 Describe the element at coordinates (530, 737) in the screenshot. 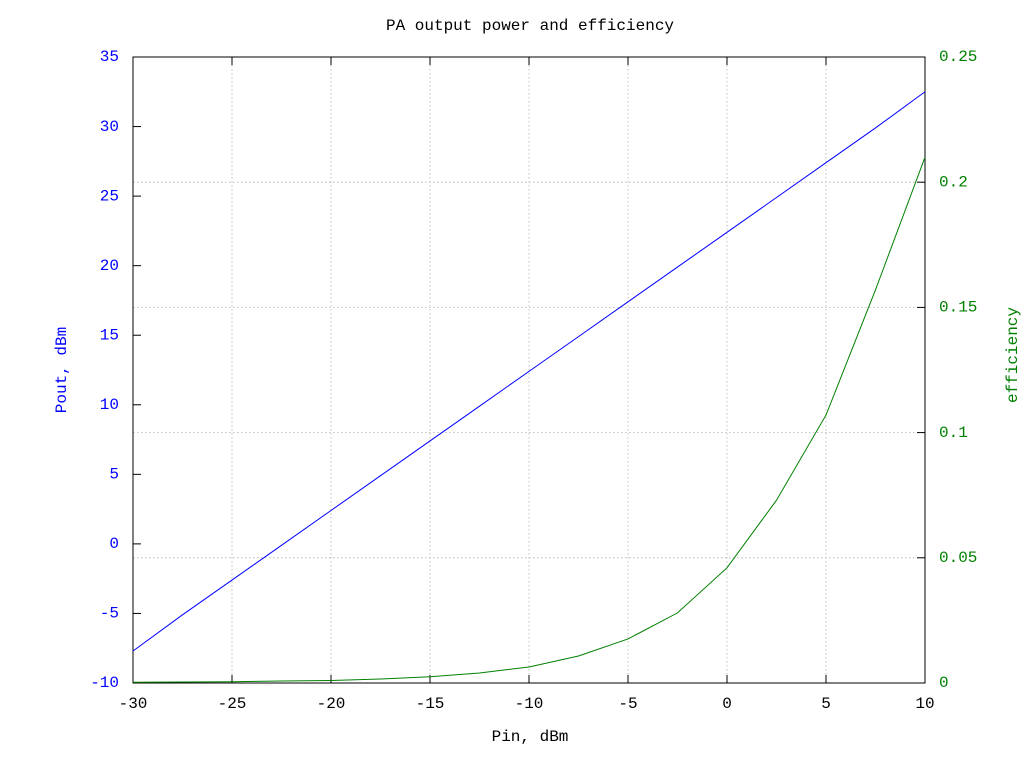

I see `x-axis-label: Pin, dBm` at that location.